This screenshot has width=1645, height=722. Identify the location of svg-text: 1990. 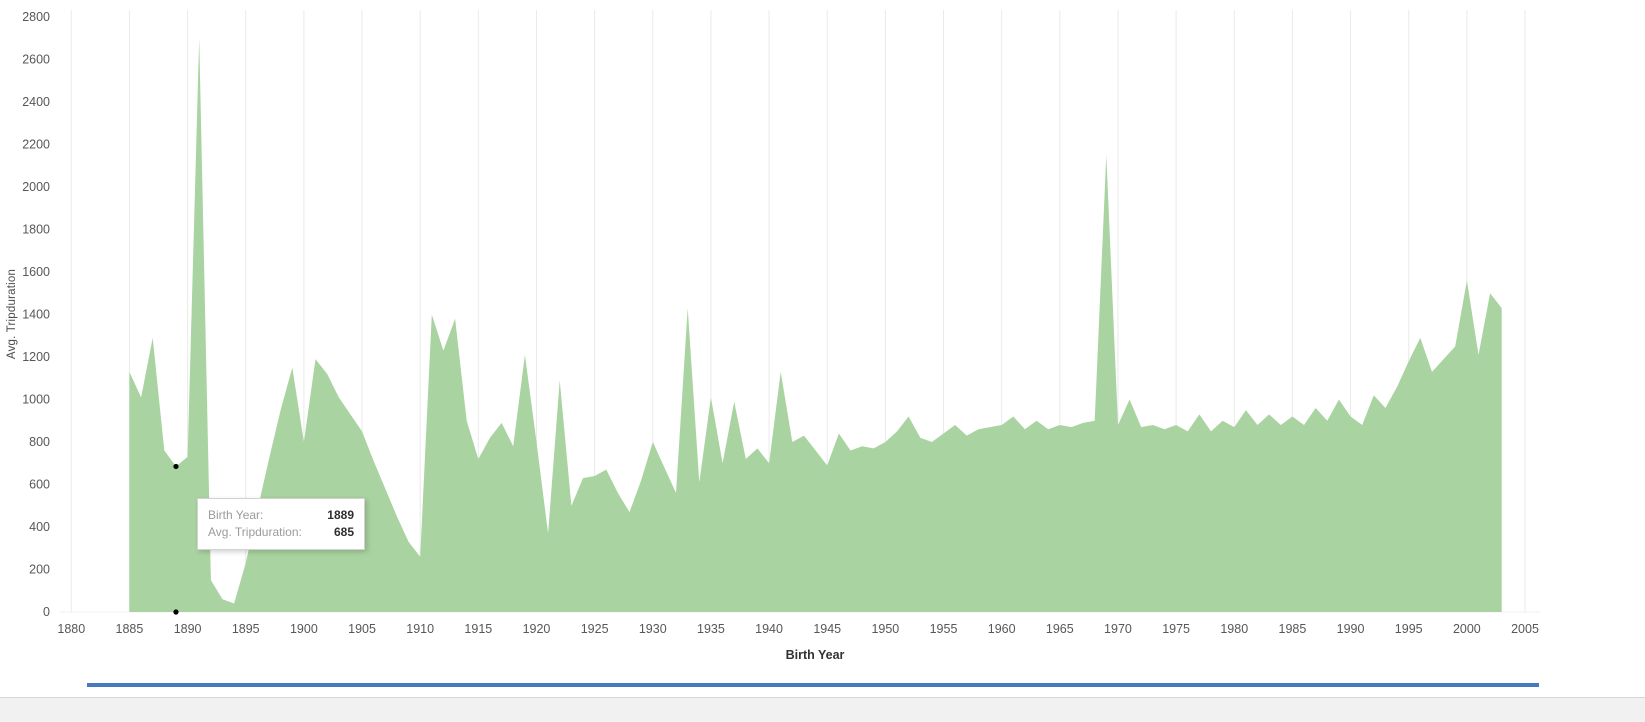
(1351, 629).